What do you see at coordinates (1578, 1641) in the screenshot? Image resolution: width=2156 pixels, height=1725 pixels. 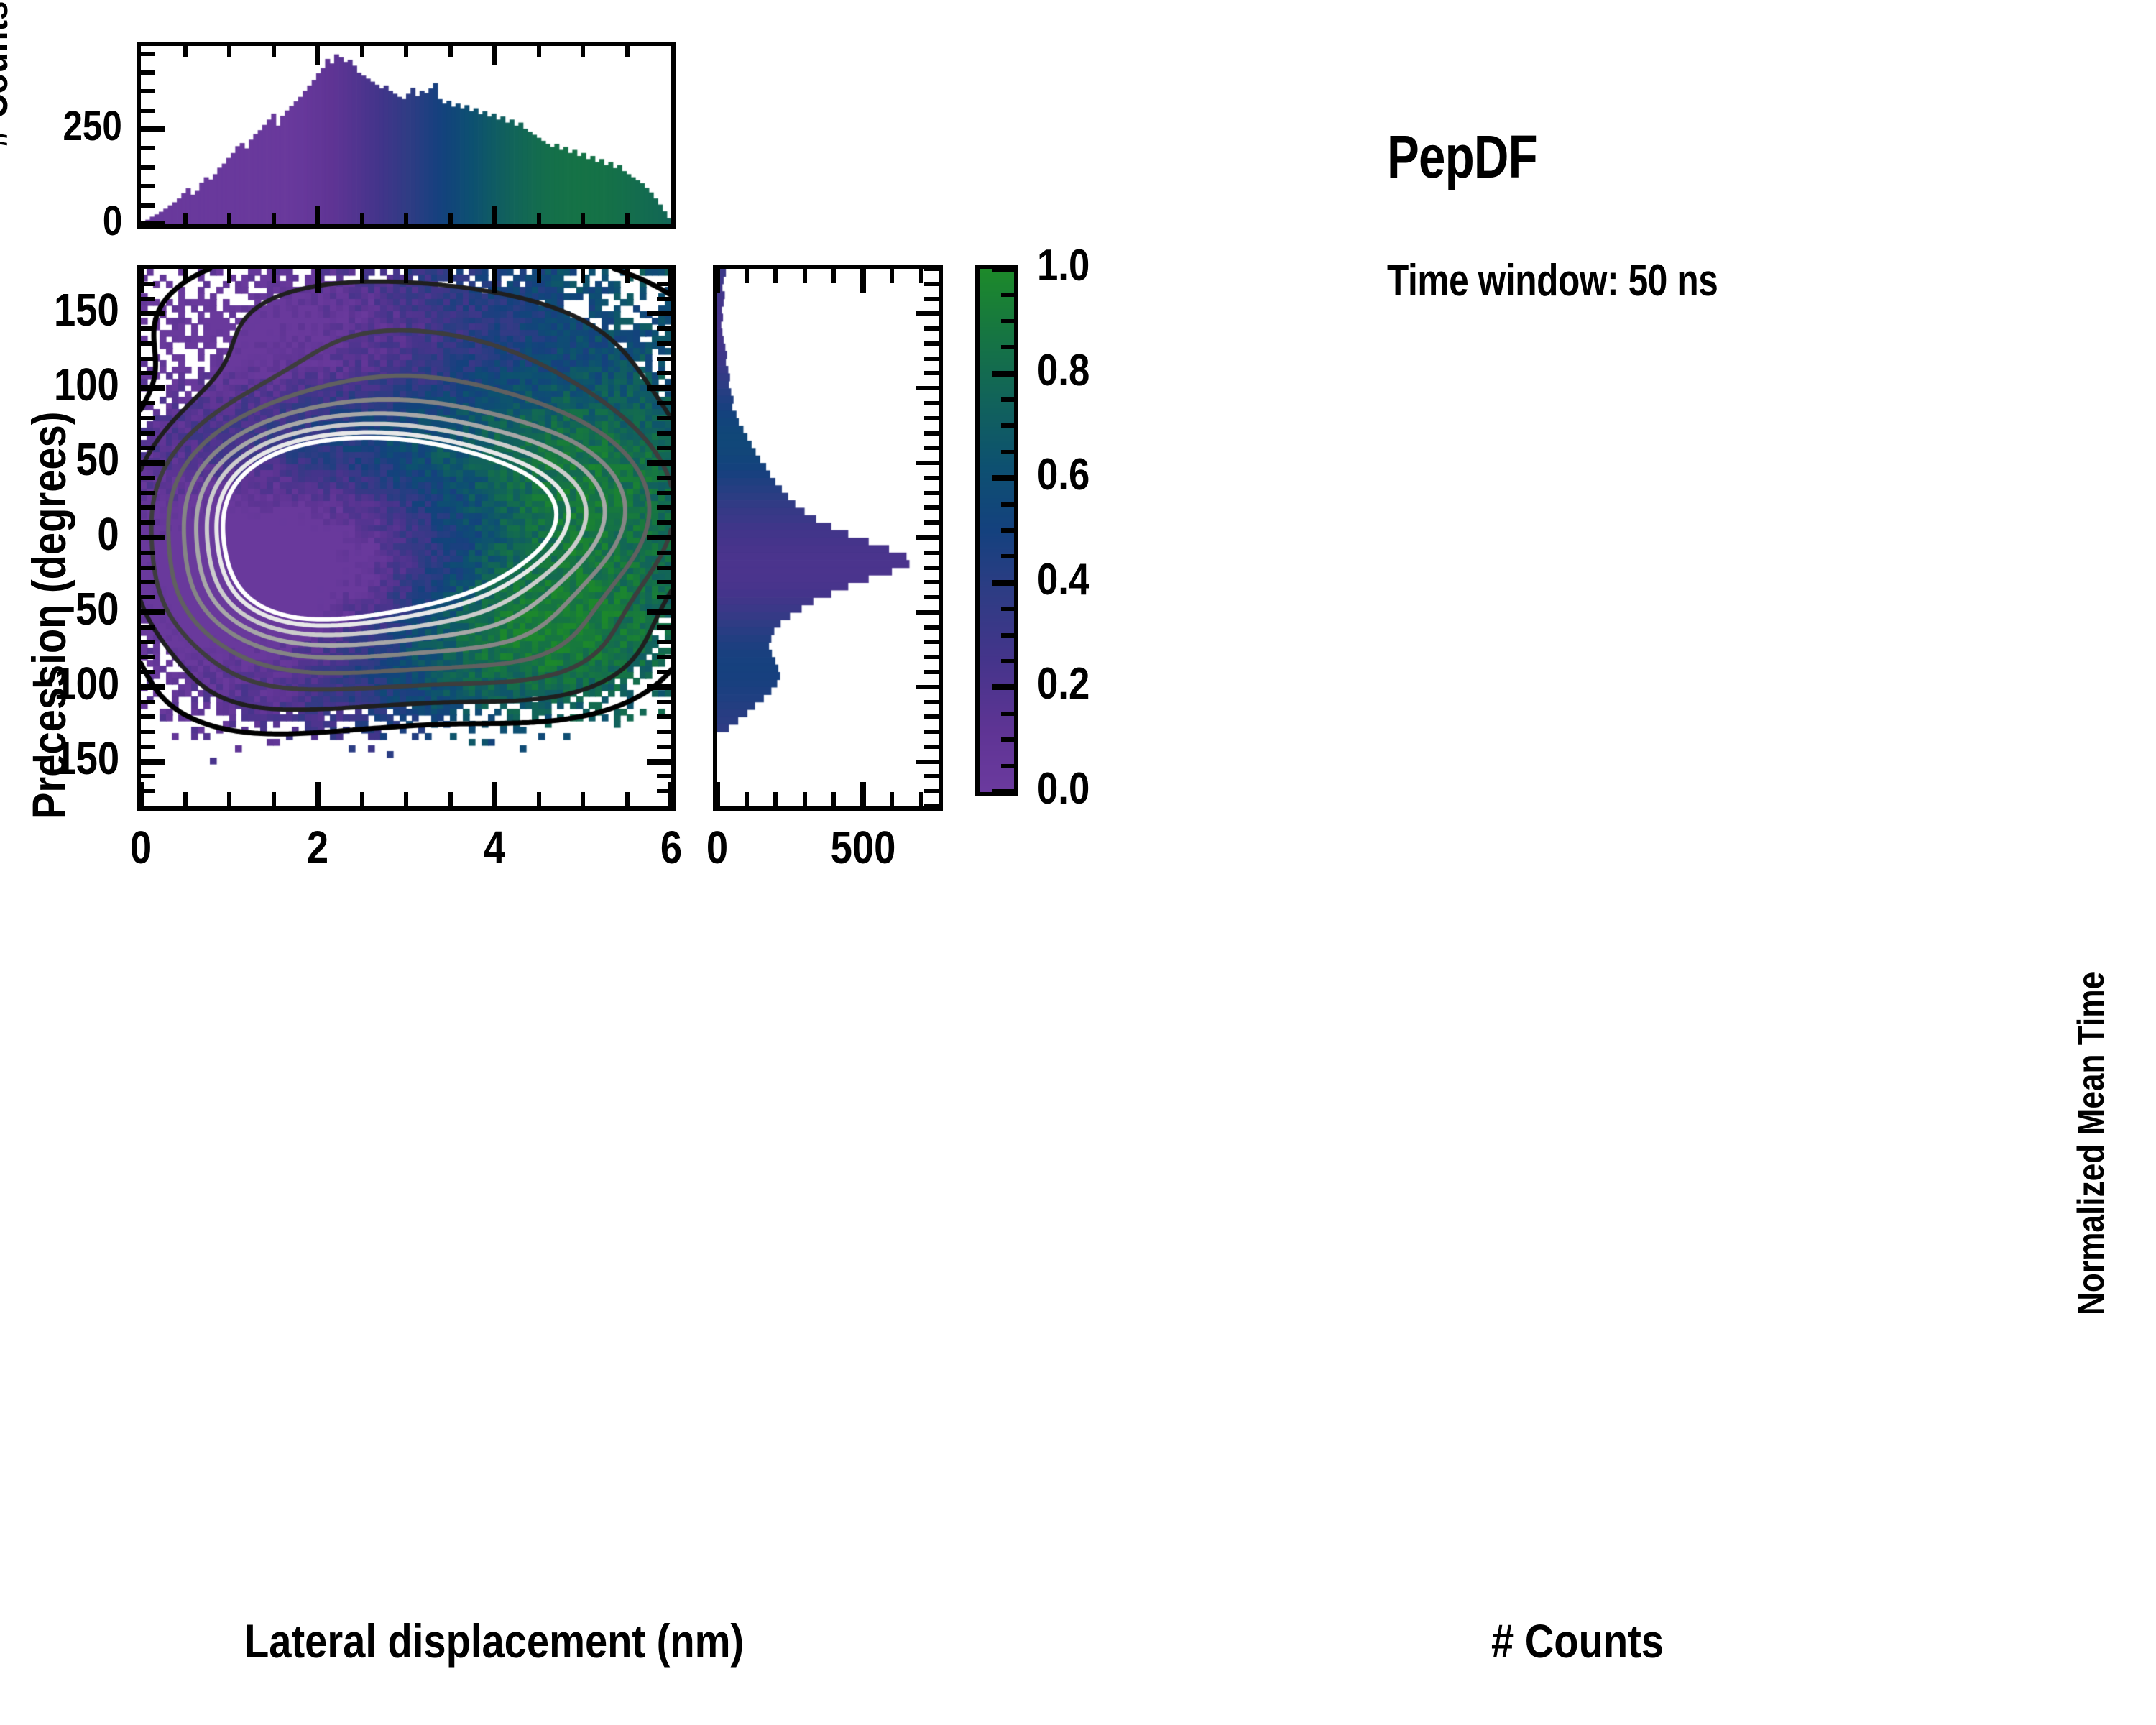 I see `right-panel-xlabel: # Counts` at bounding box center [1578, 1641].